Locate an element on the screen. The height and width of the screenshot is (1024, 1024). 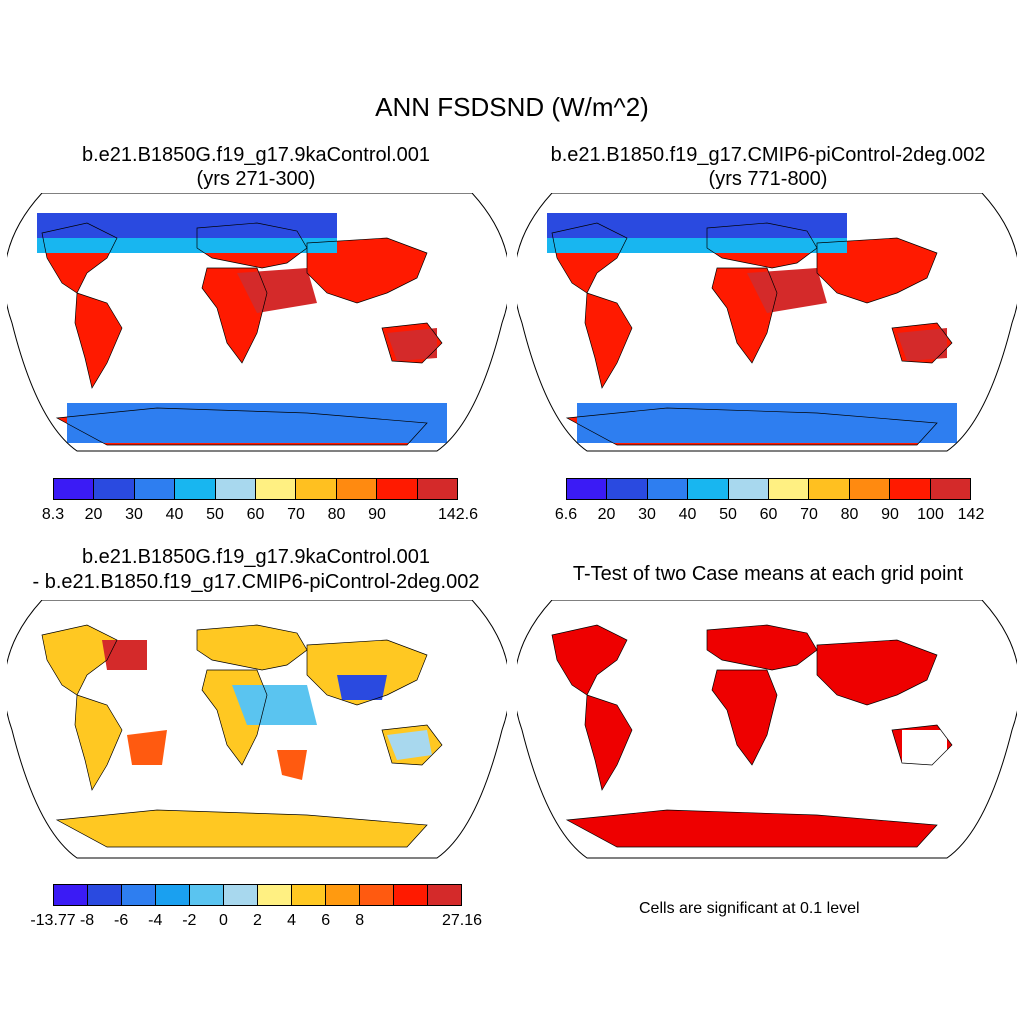
top-right-colorbar-tick-label: 70 is located at coordinates (809, 514).